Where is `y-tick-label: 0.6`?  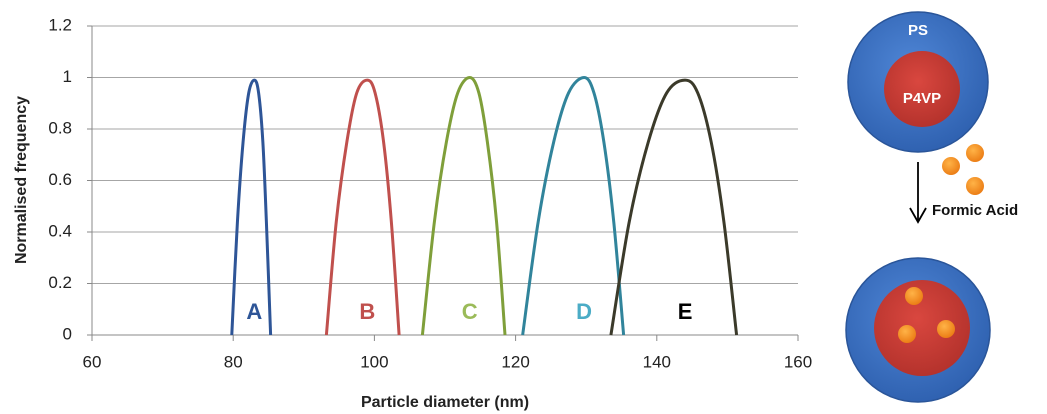 y-tick-label: 0.6 is located at coordinates (60, 179).